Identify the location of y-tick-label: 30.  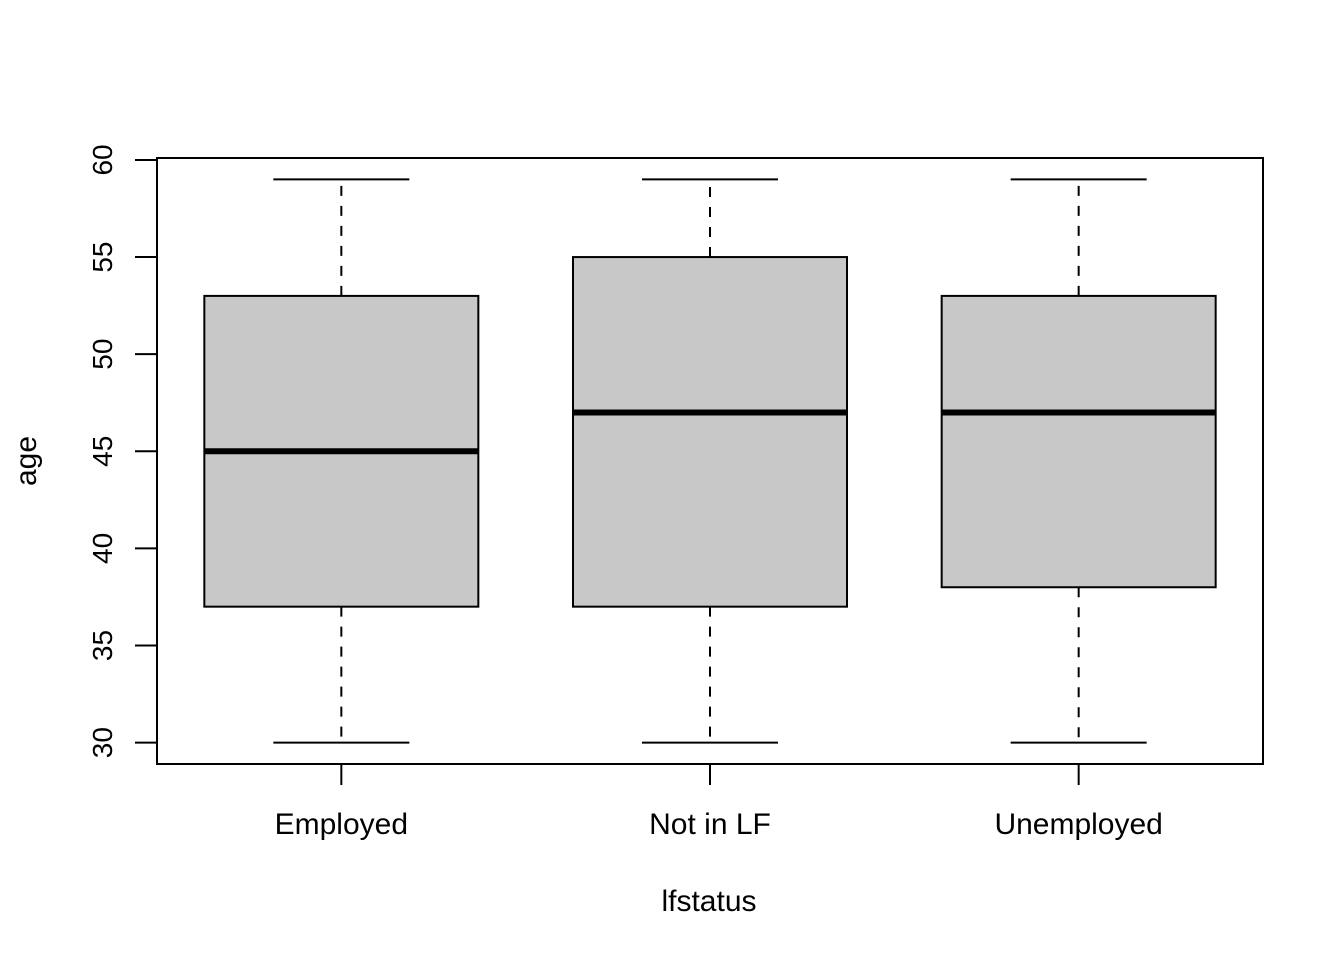
(102, 742).